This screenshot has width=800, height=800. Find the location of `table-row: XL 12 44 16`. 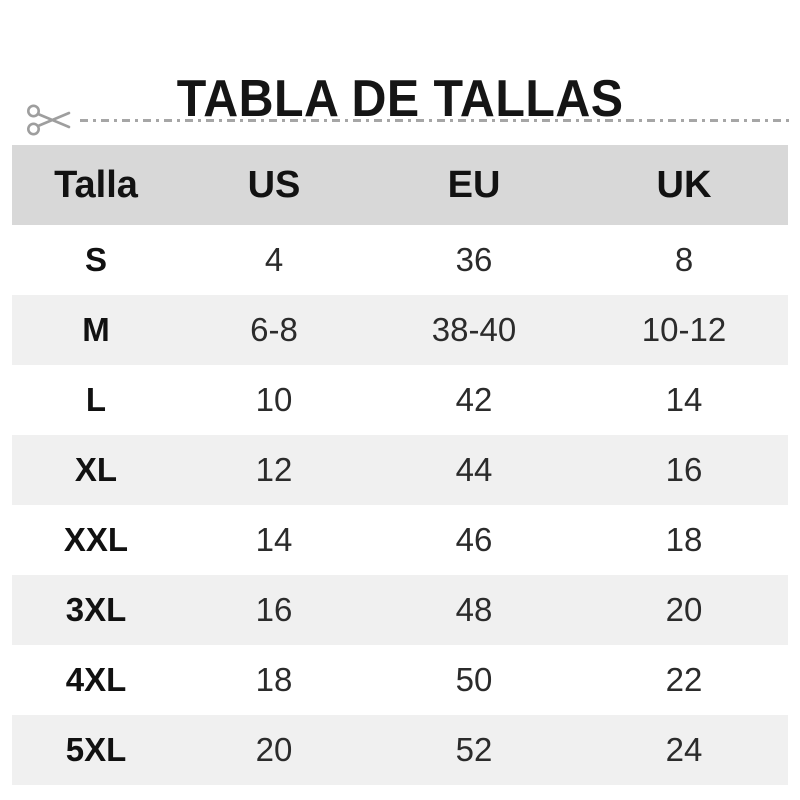

table-row: XL 12 44 16 is located at coordinates (400, 470).